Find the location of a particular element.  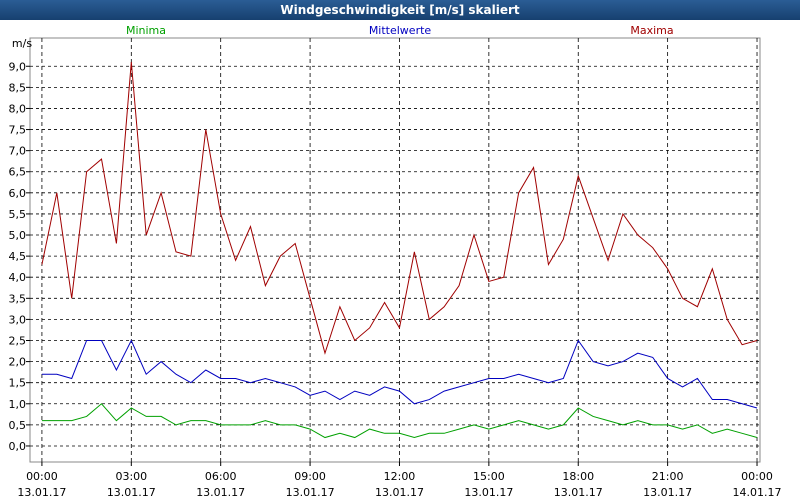

y-tick-label: 4,5 is located at coordinates (18, 256).